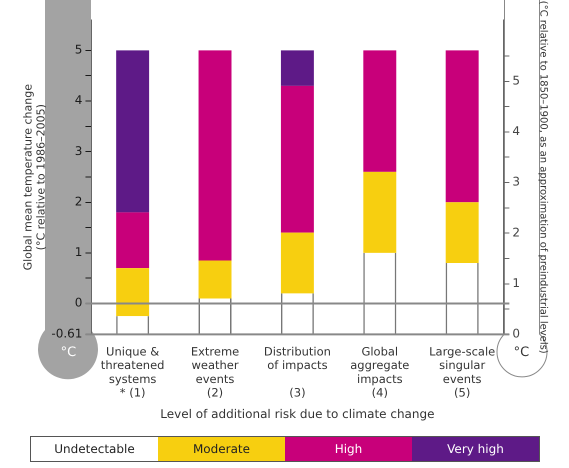 The width and height of the screenshot is (569, 468). What do you see at coordinates (78, 201) in the screenshot?
I see `y-tick-label: 2` at bounding box center [78, 201].